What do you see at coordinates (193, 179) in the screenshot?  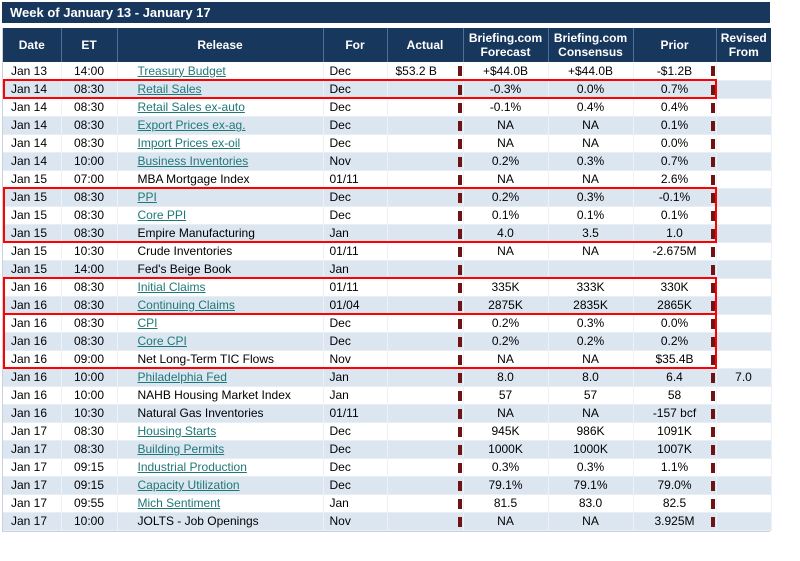 I see `release-text: MBA Mortgage Index` at bounding box center [193, 179].